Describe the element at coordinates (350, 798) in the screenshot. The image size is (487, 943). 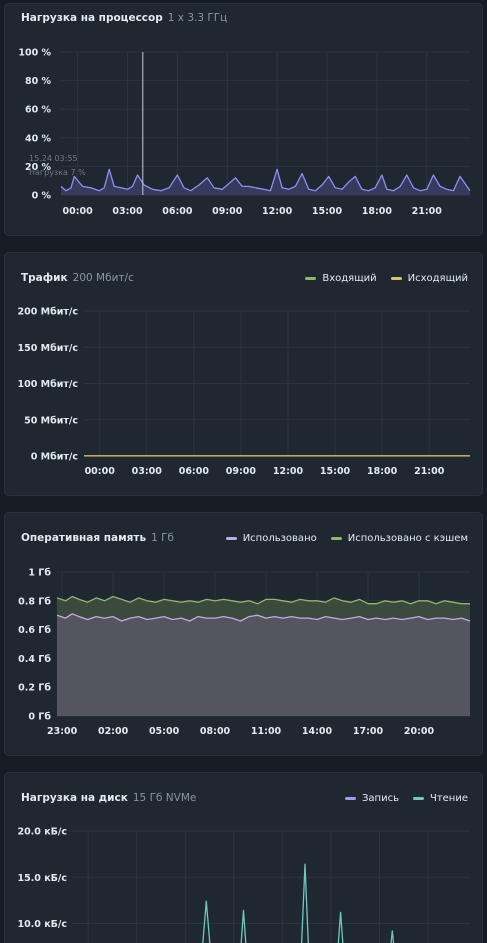
I see `legend-swatch-write` at that location.